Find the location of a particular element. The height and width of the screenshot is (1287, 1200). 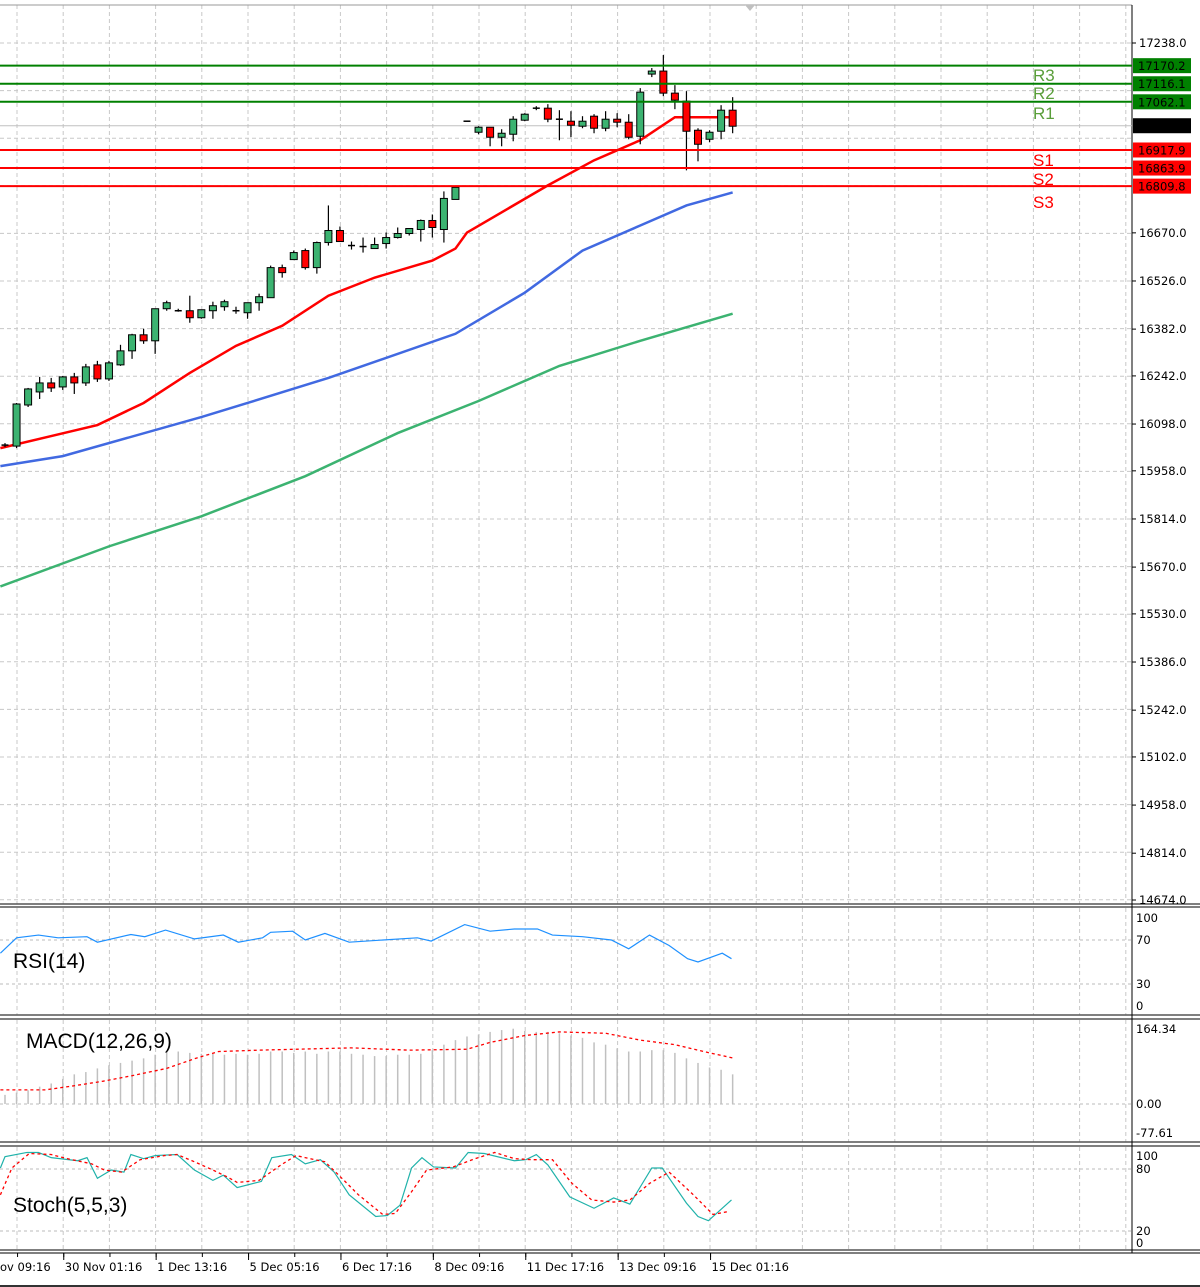

price-tick-label: 16098.0 is located at coordinates (1163, 424).